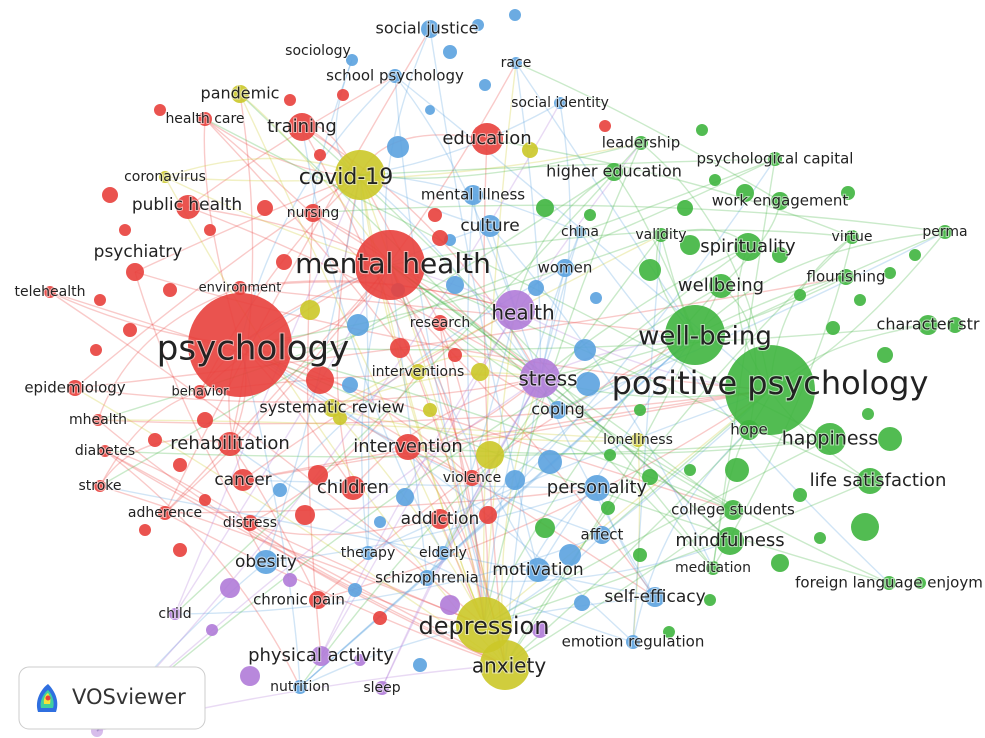 Image resolution: width=985 pixels, height=738 pixels. I want to click on node-label: systematic review, so click(331, 407).